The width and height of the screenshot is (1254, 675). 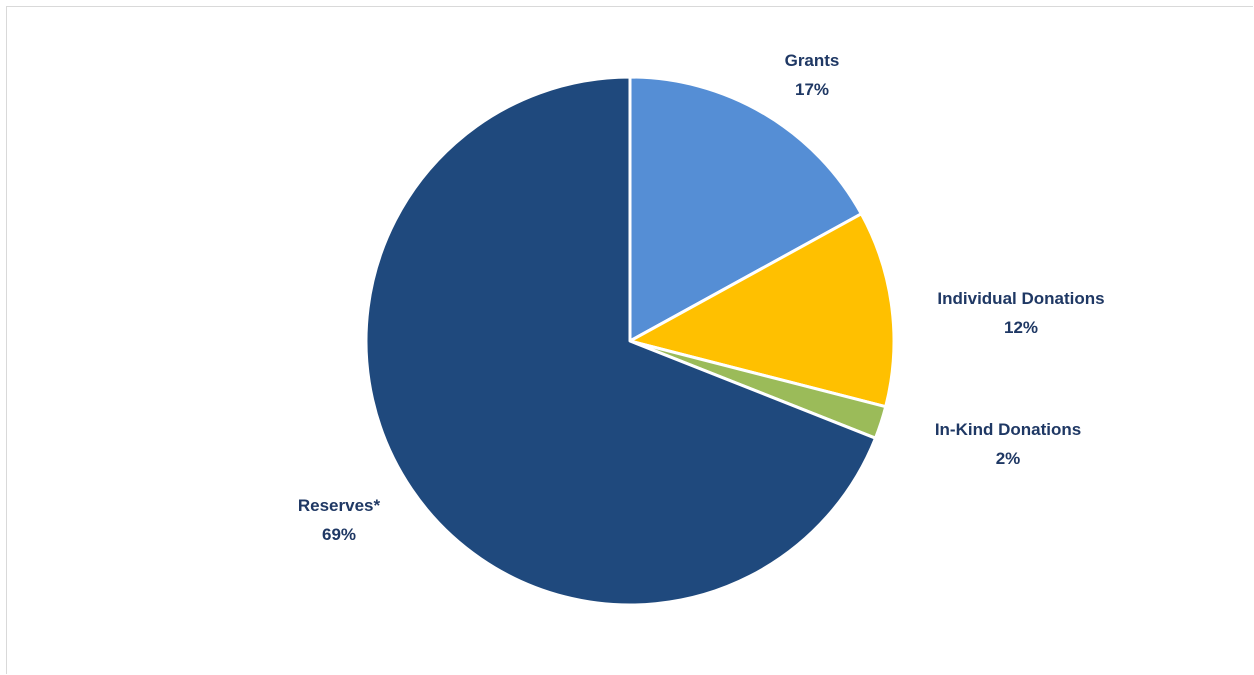 I want to click on slice-label-in-kind-donations-name: In-Kind Donations, so click(x=1008, y=429).